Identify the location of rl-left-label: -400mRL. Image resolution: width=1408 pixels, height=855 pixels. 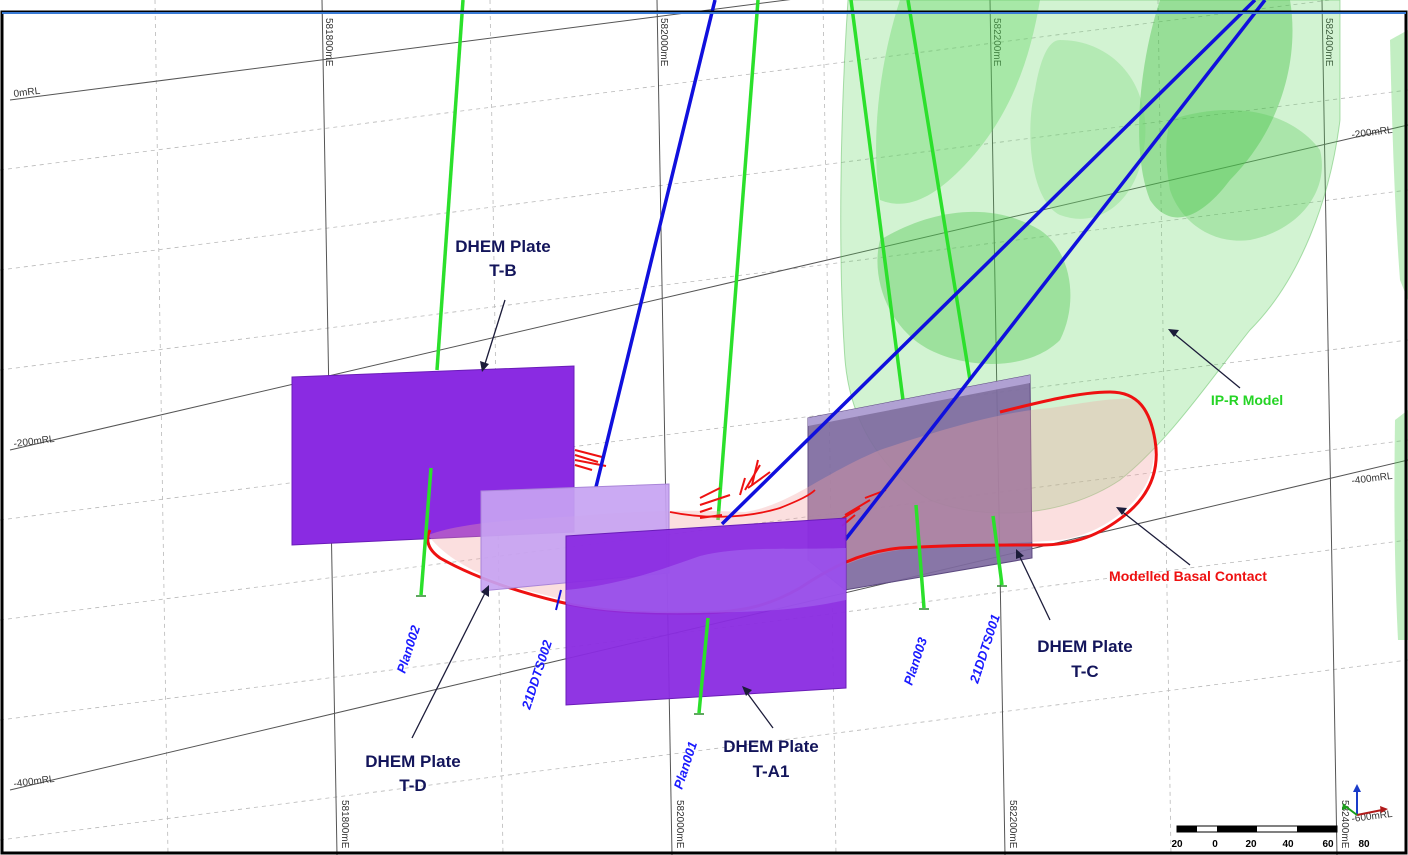
(34, 782).